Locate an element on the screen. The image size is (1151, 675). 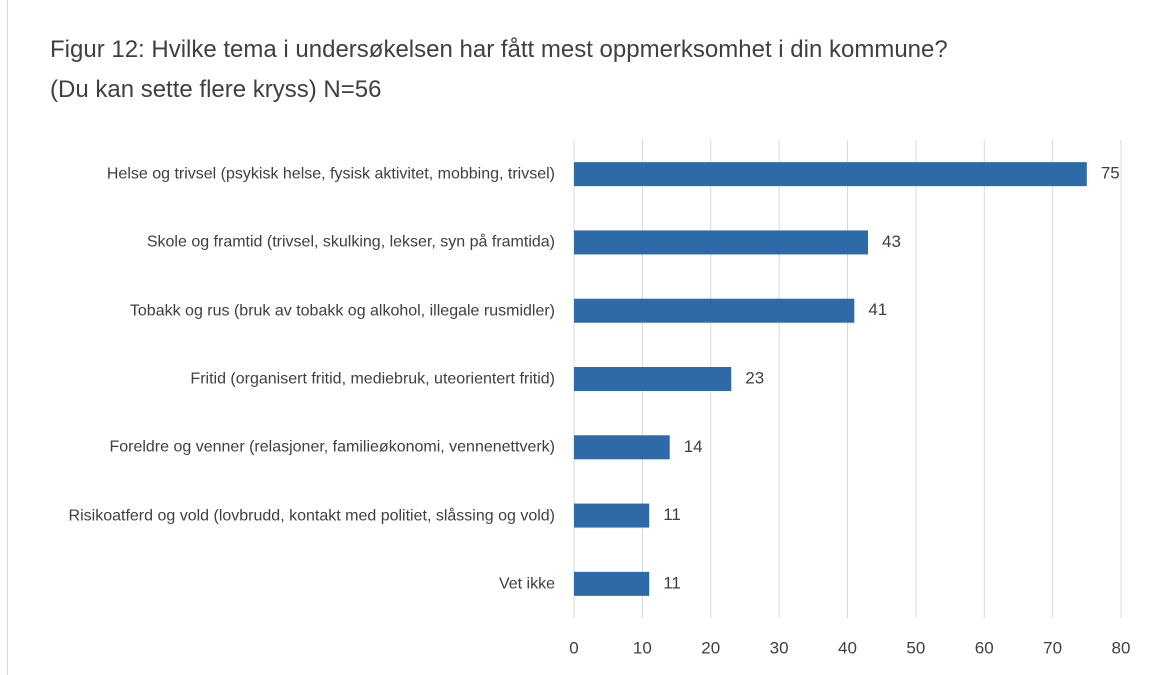
data-label: 41 is located at coordinates (877, 309).